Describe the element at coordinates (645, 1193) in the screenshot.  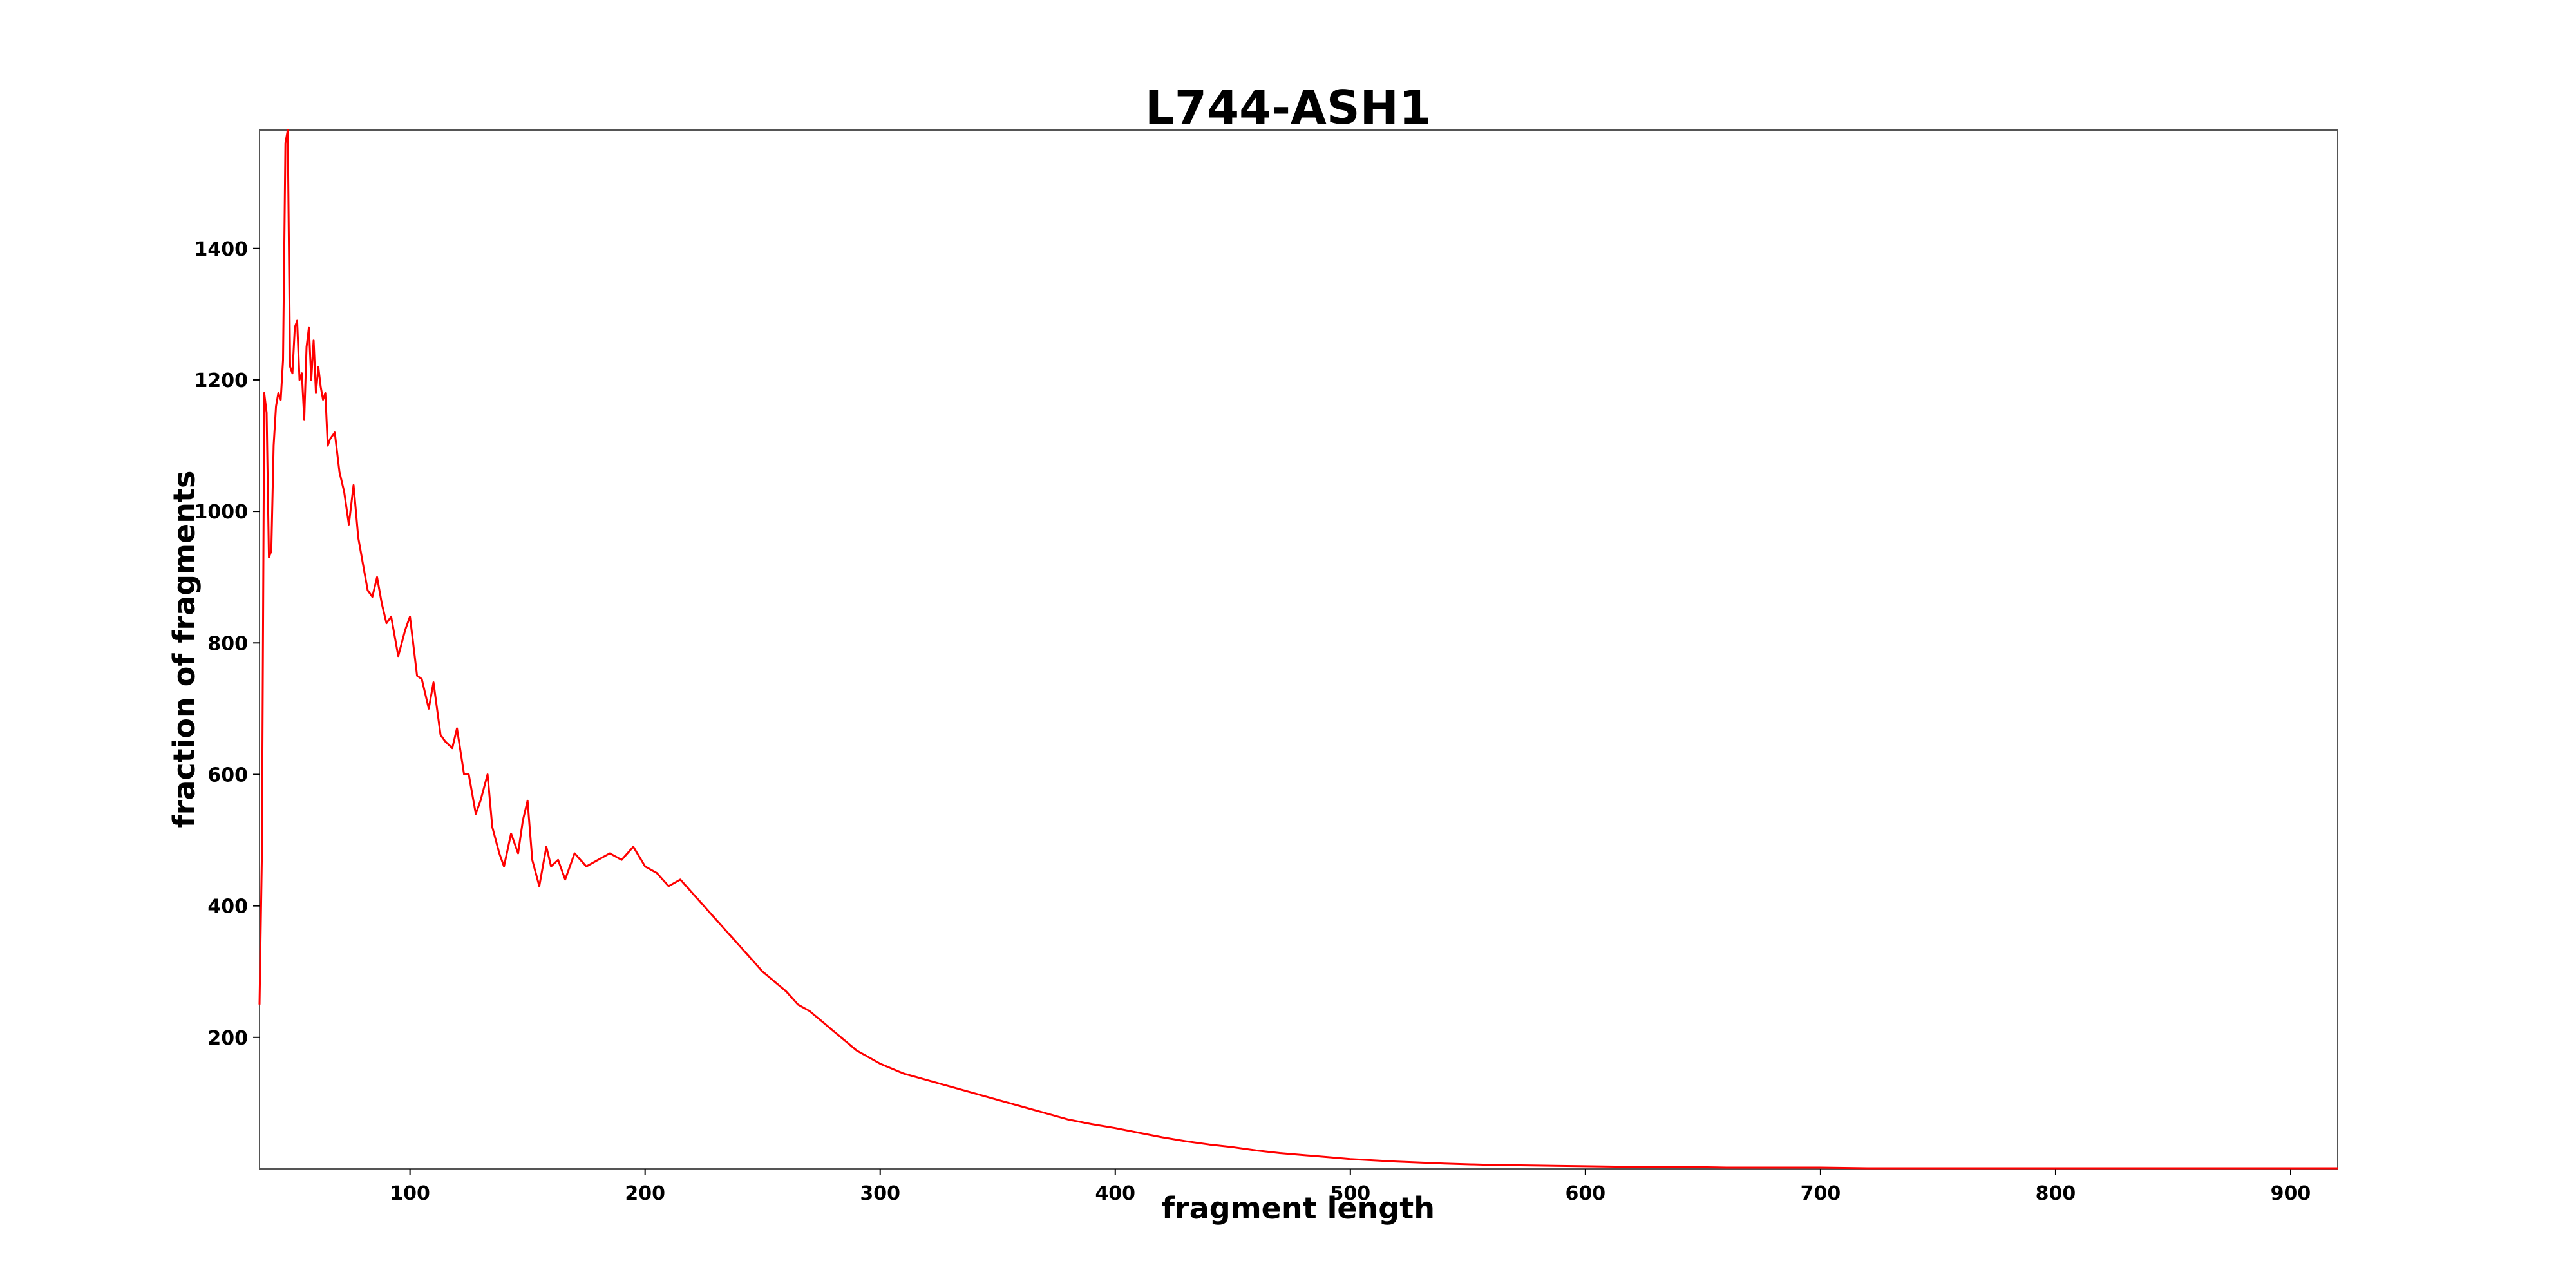
I see `x-tick-label: 200` at that location.